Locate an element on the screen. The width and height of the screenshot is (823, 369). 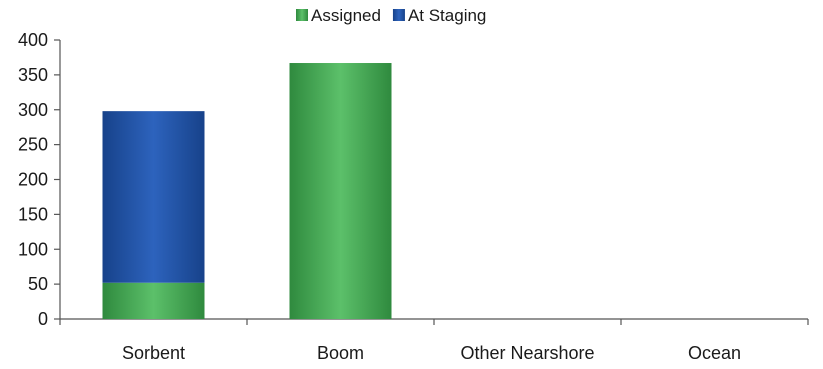
bar-at-staging-sorbent is located at coordinates (153, 197).